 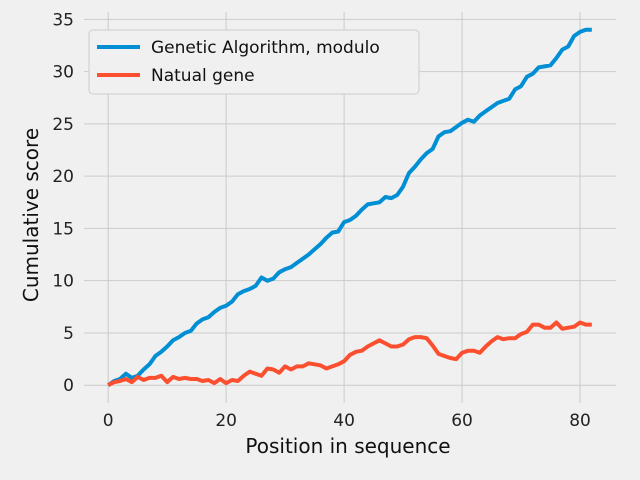 I want to click on legend: Genetic Algorithm, modulo Natual gene, so click(x=254, y=62).